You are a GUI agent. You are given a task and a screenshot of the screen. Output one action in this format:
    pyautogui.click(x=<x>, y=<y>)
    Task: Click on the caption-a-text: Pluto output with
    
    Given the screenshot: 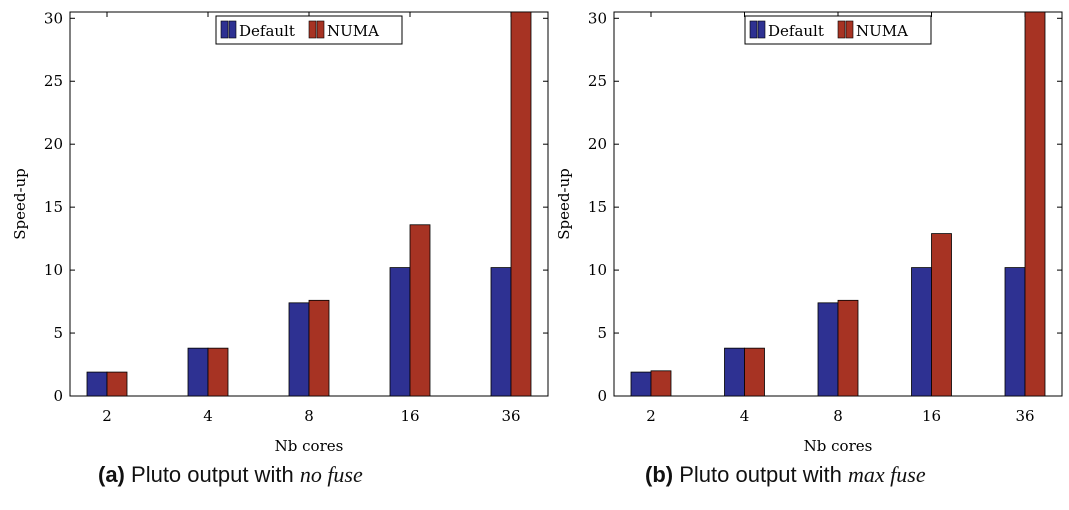 What is the action you would take?
    pyautogui.click(x=212, y=474)
    